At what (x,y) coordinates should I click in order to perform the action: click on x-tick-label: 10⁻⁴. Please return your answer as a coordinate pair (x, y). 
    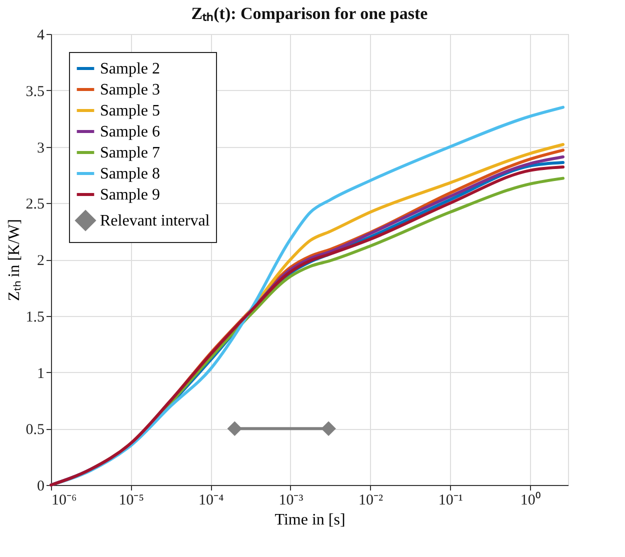
    Looking at the image, I should click on (211, 500).